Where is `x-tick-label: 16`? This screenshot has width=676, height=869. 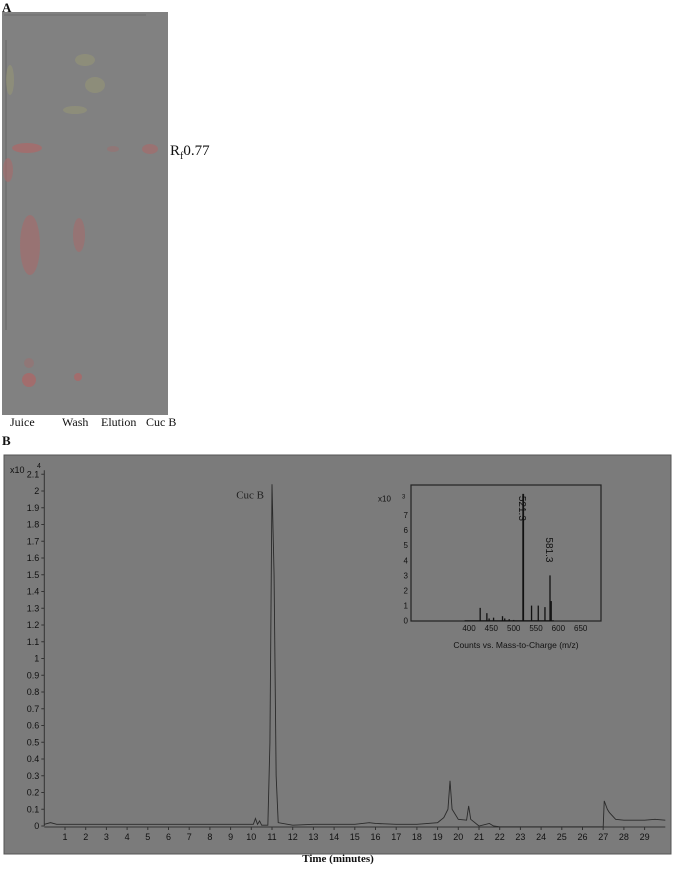
x-tick-label: 16 is located at coordinates (375, 837).